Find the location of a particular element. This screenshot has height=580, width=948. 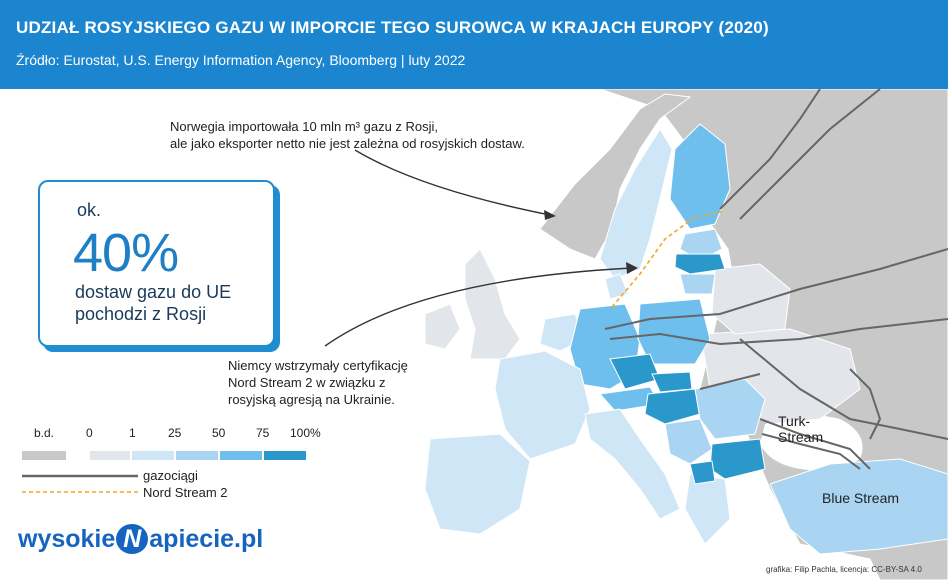

germany-arrow is located at coordinates (478, 307).